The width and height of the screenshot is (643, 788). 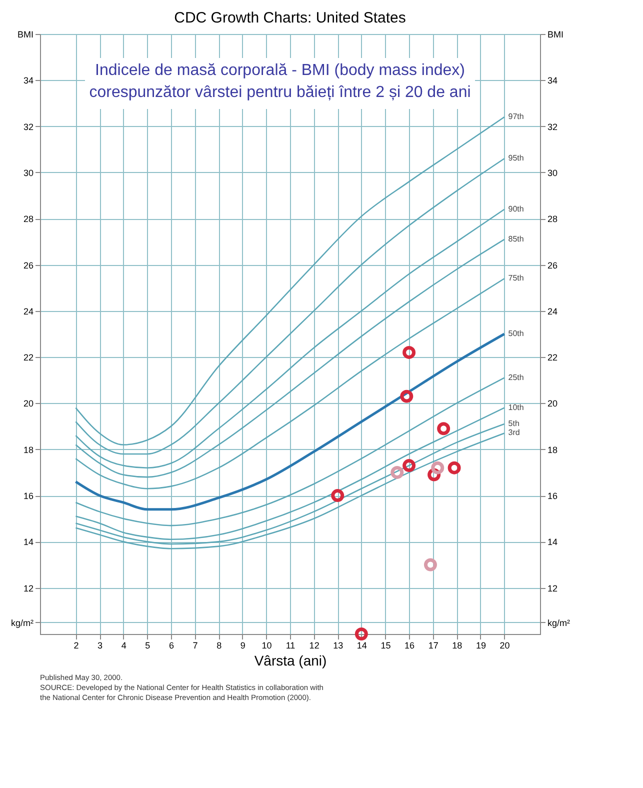 What do you see at coordinates (28, 449) in the screenshot?
I see `y-tick-label: 18` at bounding box center [28, 449].